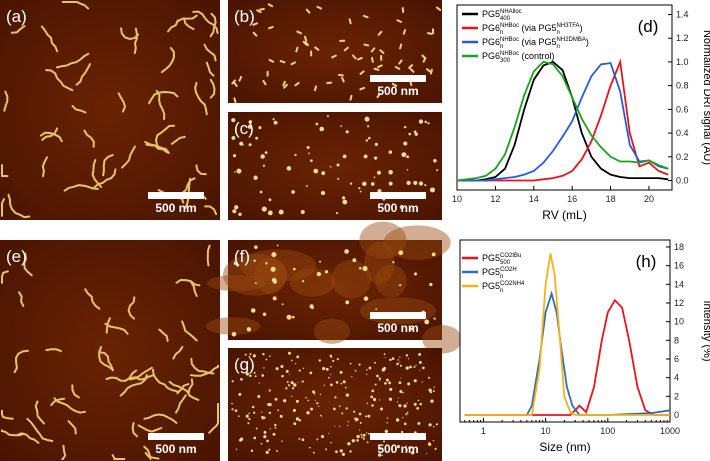  What do you see at coordinates (397, 449) in the screenshot?
I see `scale-bar-label: 500 nm` at bounding box center [397, 449].